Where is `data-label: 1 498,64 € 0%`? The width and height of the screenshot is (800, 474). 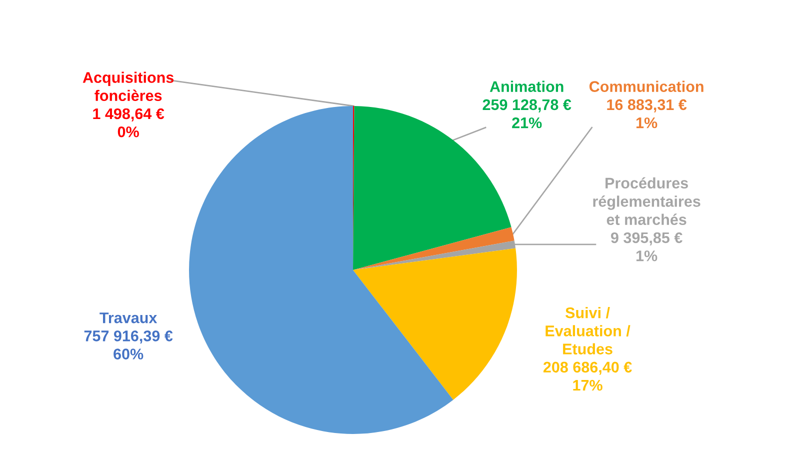 data-label: 1 498,64 € 0% is located at coordinates (128, 123).